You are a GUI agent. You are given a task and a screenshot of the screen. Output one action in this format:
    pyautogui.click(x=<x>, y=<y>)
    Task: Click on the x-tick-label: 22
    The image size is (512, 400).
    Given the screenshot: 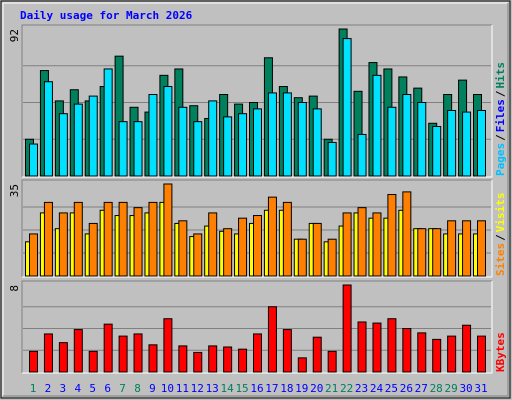 What is the action you would take?
    pyautogui.click(x=346, y=388)
    